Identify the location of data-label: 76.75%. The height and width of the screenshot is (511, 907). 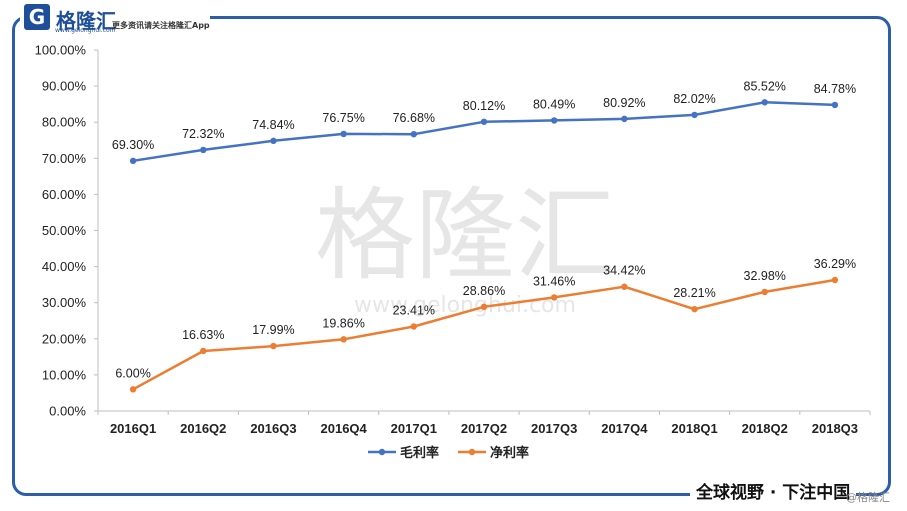
(343, 118).